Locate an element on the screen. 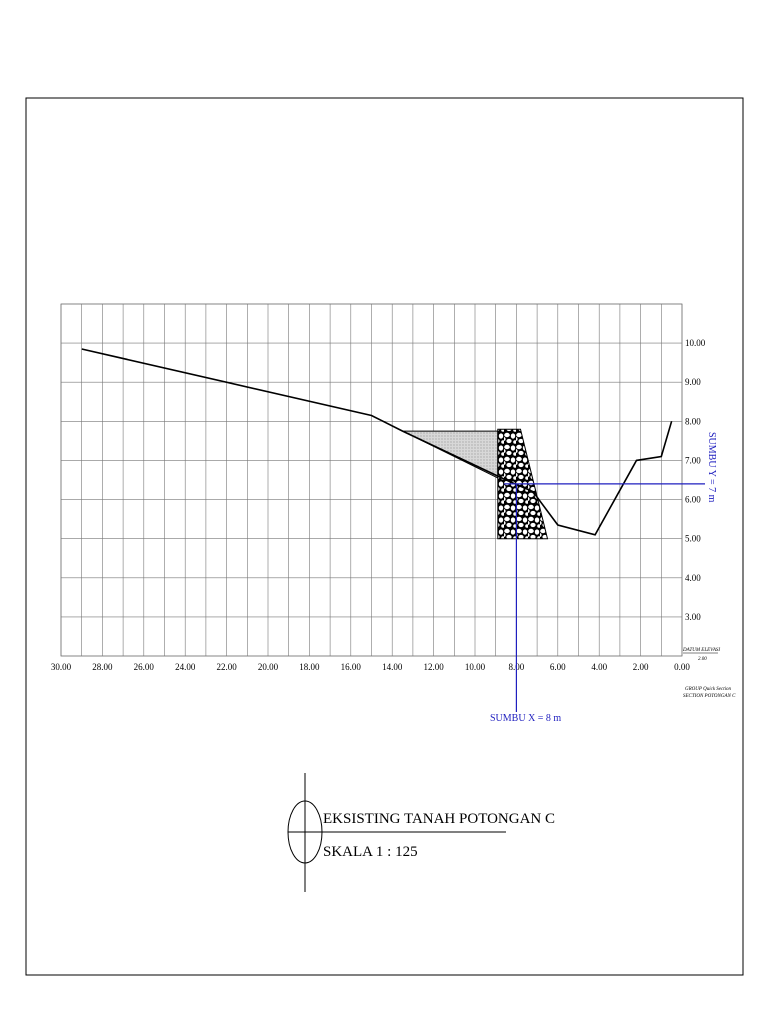 Image resolution: width=768 pixels, height=1024 pixels. y-tick-label: 6.00 is located at coordinates (693, 500).